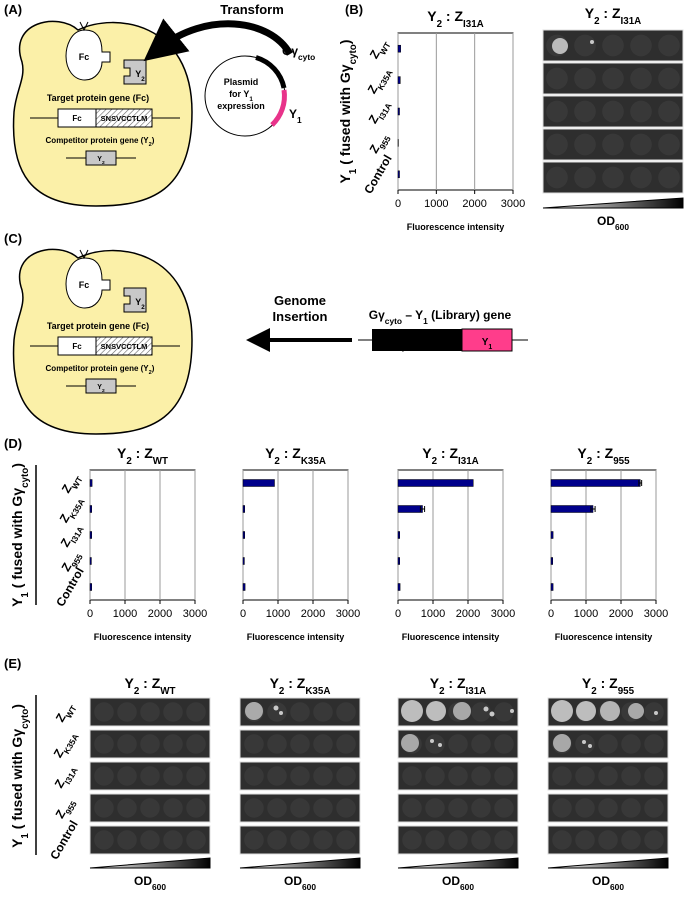  Describe the element at coordinates (348, 112) in the screenshot. I see `y-axis-label: Y1 ( fused with Gγcyto)` at that location.